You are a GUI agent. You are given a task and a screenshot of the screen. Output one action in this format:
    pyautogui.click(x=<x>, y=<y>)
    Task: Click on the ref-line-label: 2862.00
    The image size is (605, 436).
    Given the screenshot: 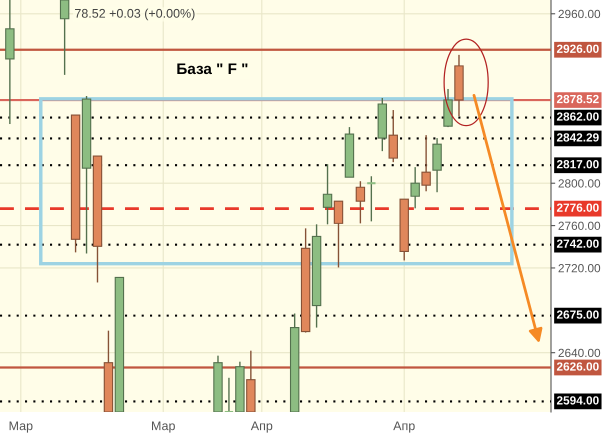 What is the action you would take?
    pyautogui.click(x=577, y=116)
    